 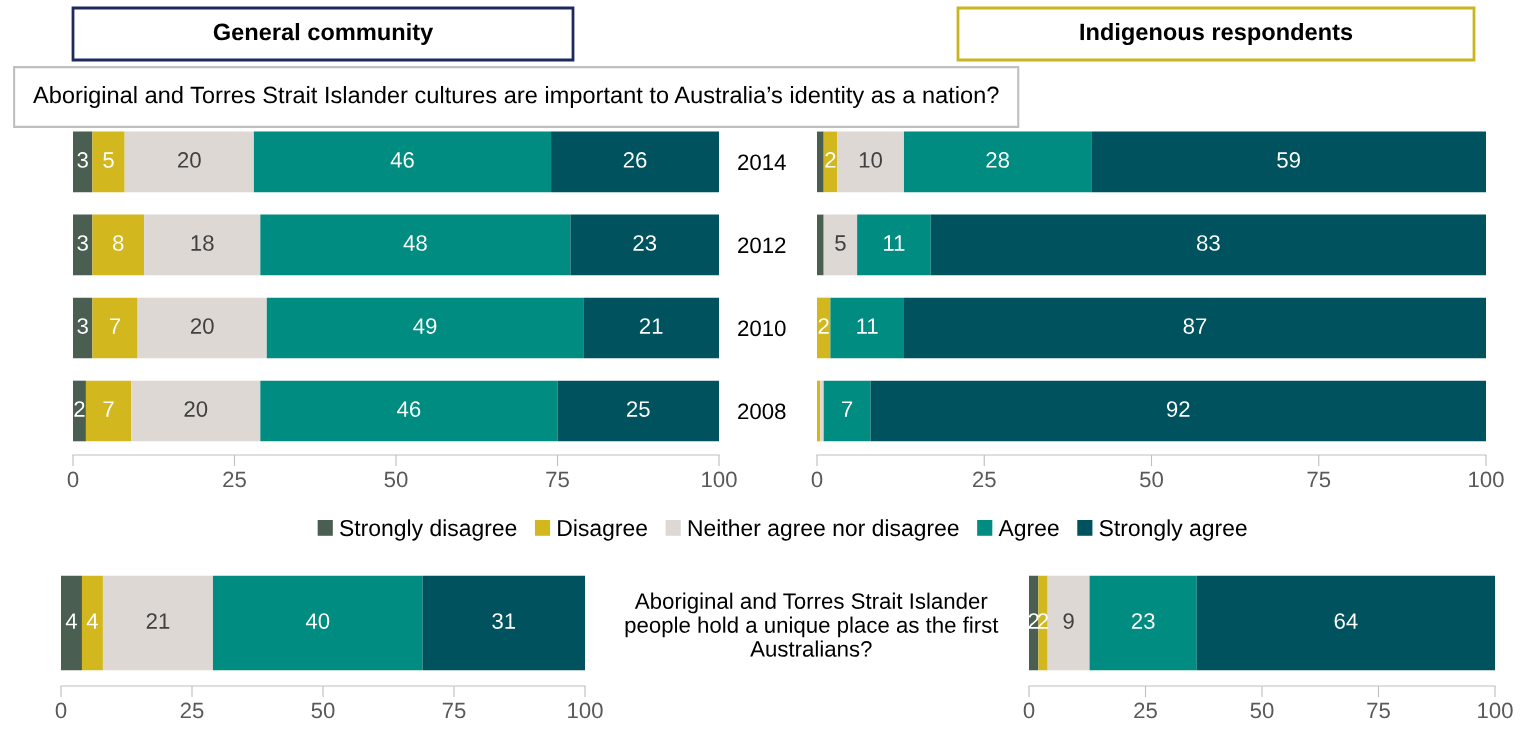 What do you see at coordinates (1173, 530) in the screenshot?
I see `legend-label: Strongly agree` at bounding box center [1173, 530].